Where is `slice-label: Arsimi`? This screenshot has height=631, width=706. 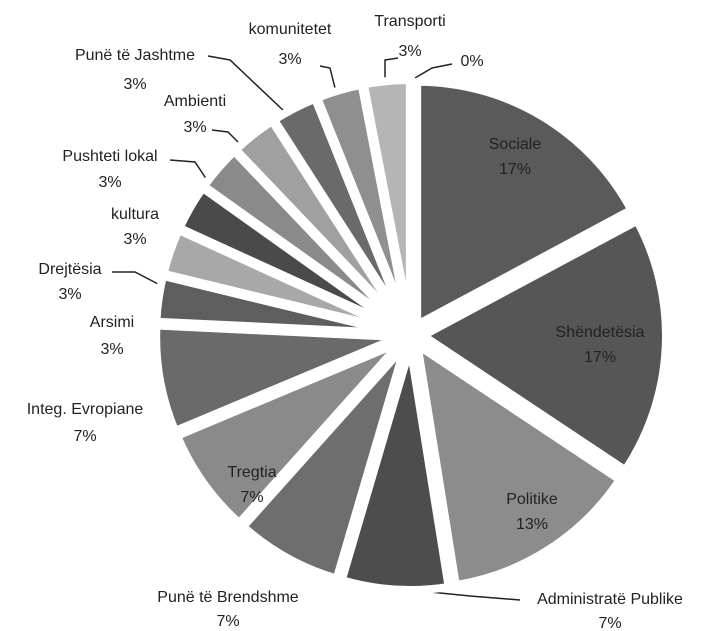 slice-label: Arsimi is located at coordinates (112, 322).